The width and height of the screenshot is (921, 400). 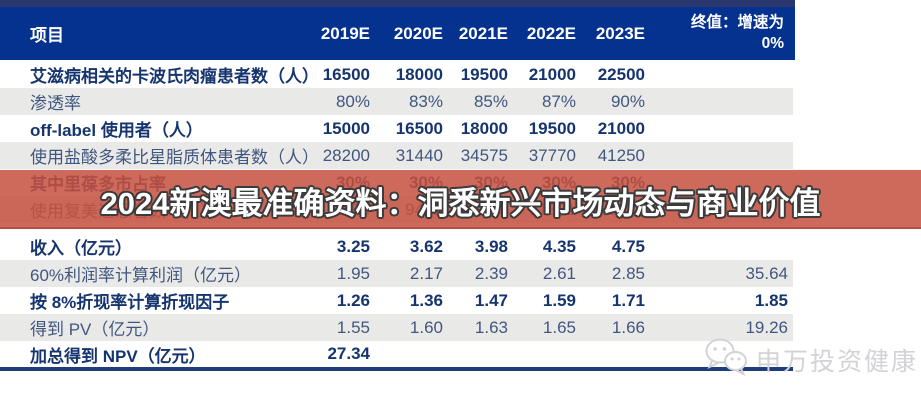 I want to click on table-cell-terminal: 1.85, so click(x=771, y=300).